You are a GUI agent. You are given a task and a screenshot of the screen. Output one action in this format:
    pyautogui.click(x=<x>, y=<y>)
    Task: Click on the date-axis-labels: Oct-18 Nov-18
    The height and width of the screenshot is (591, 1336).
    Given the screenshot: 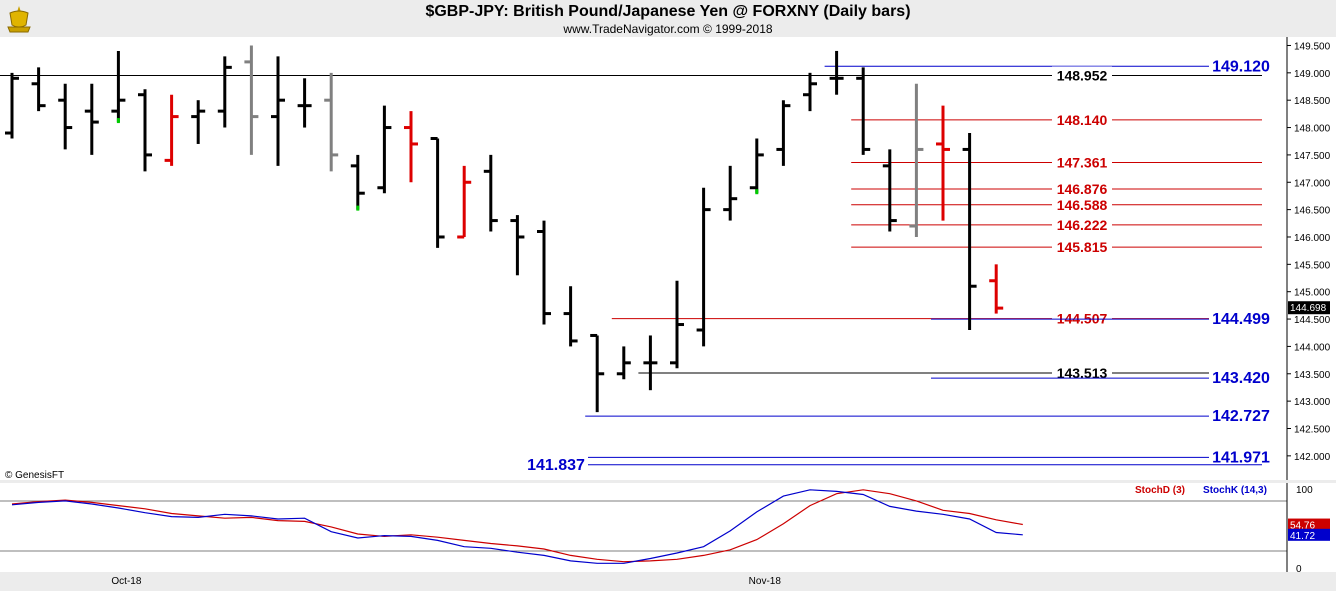 What is the action you would take?
    pyautogui.click(x=446, y=581)
    